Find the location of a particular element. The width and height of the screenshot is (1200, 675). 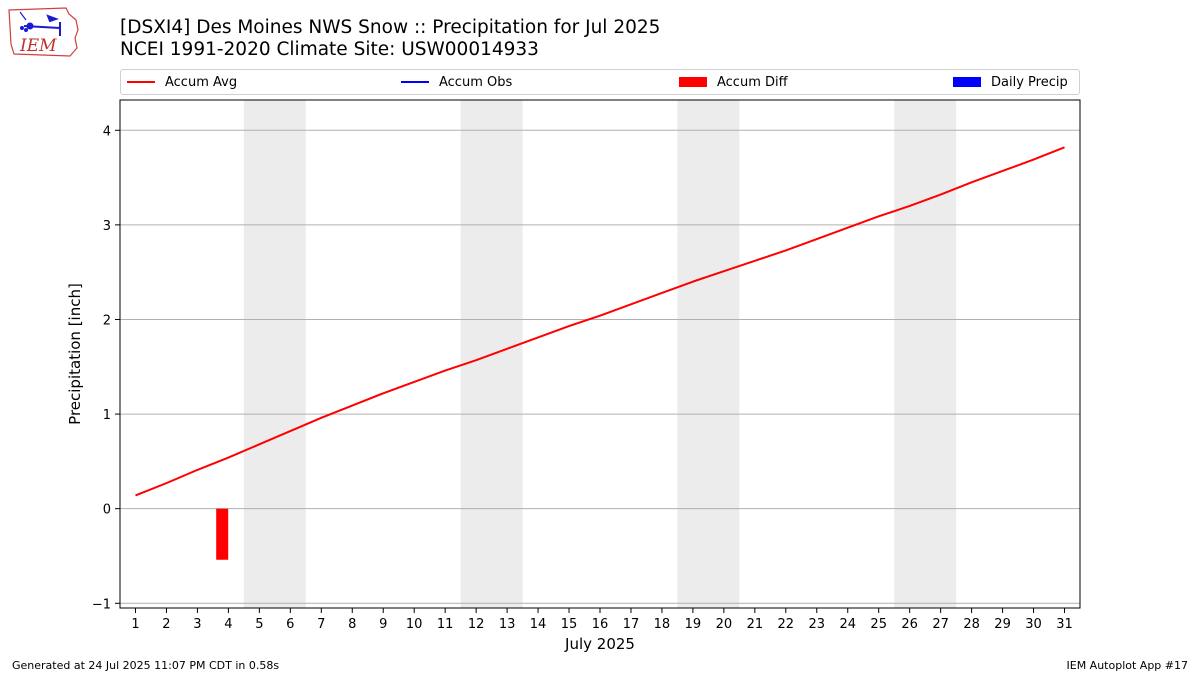

legend-item-accum-diff: Accum Diff is located at coordinates (733, 82).